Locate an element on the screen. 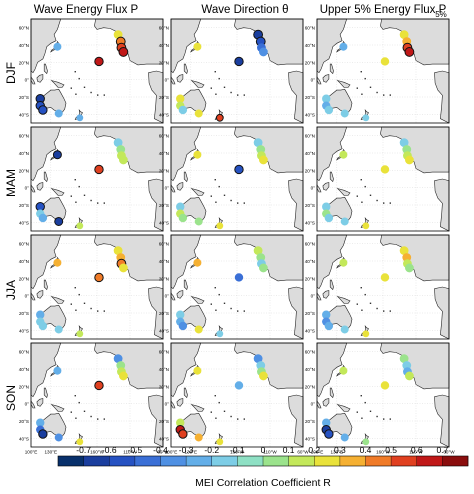 The height and width of the screenshot is (494, 474). colorbar-tick-label: -0.1 is located at coordinates (237, 450).